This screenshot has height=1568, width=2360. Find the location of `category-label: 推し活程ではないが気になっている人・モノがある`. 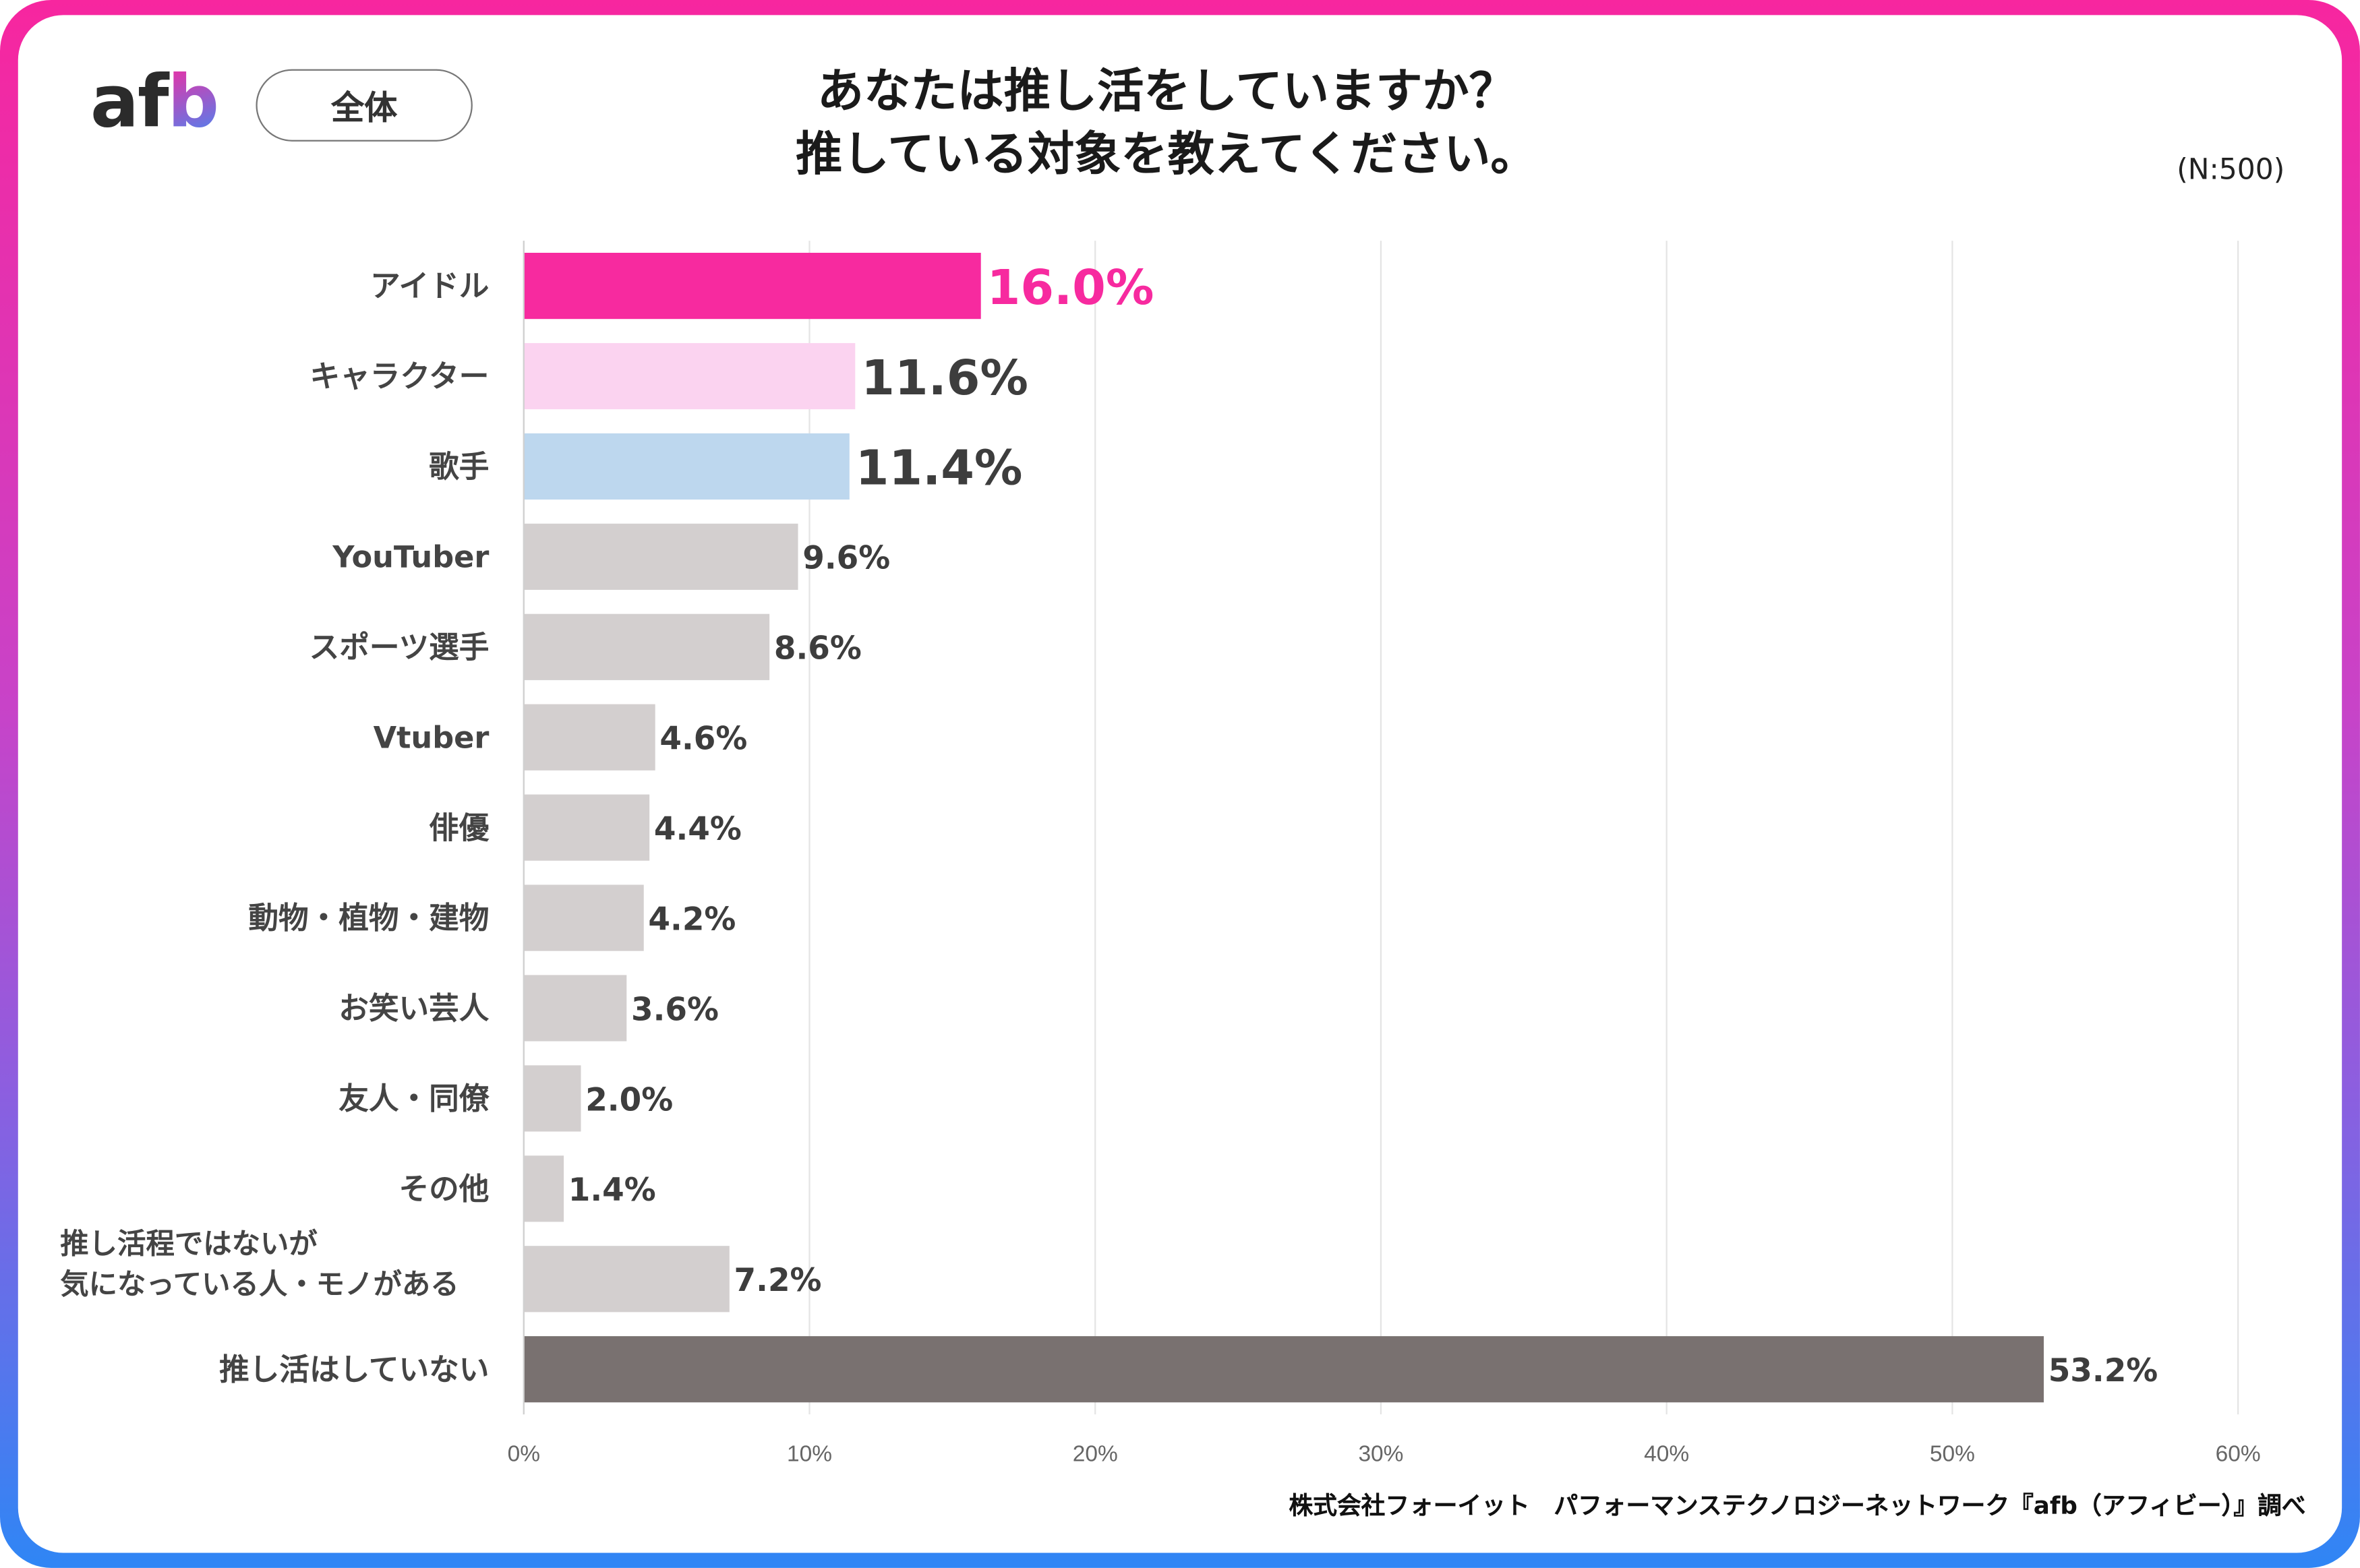

category-label: 推し活程ではないが気になっている人・モノがある is located at coordinates (259, 1263).